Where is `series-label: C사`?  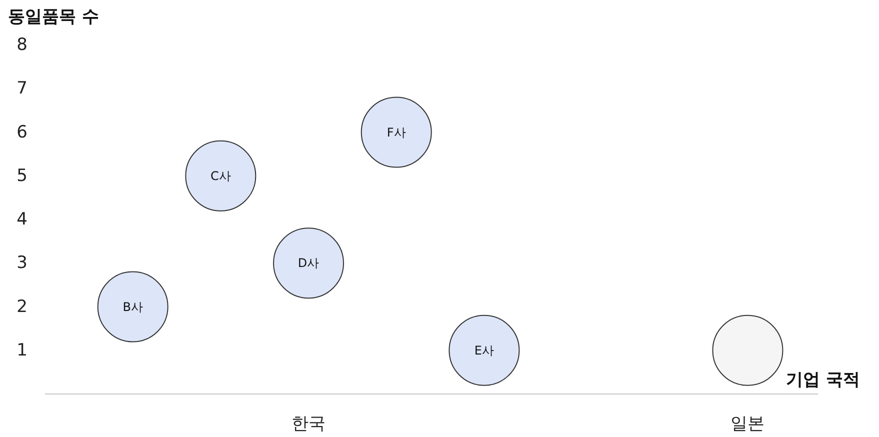 series-label: C사 is located at coordinates (220, 175).